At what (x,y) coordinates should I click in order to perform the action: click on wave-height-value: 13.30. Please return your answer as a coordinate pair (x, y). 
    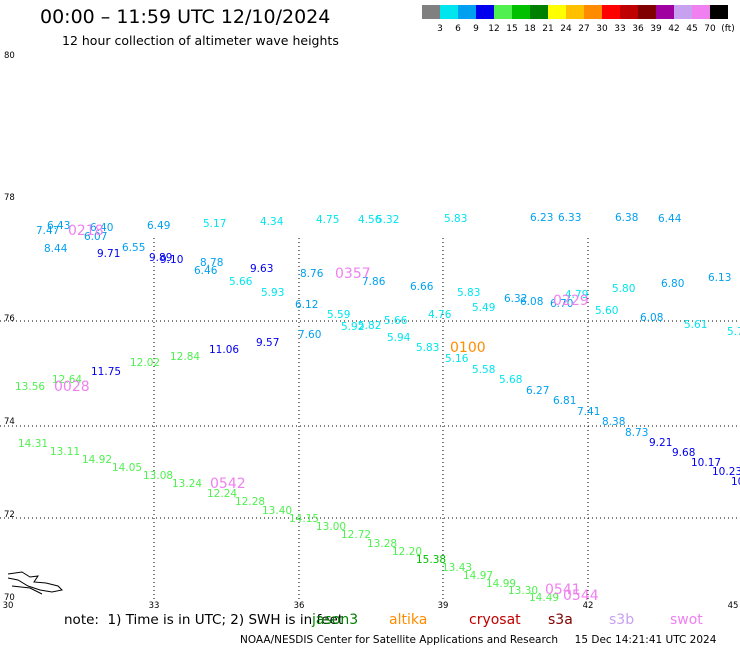
    Looking at the image, I should click on (523, 591).